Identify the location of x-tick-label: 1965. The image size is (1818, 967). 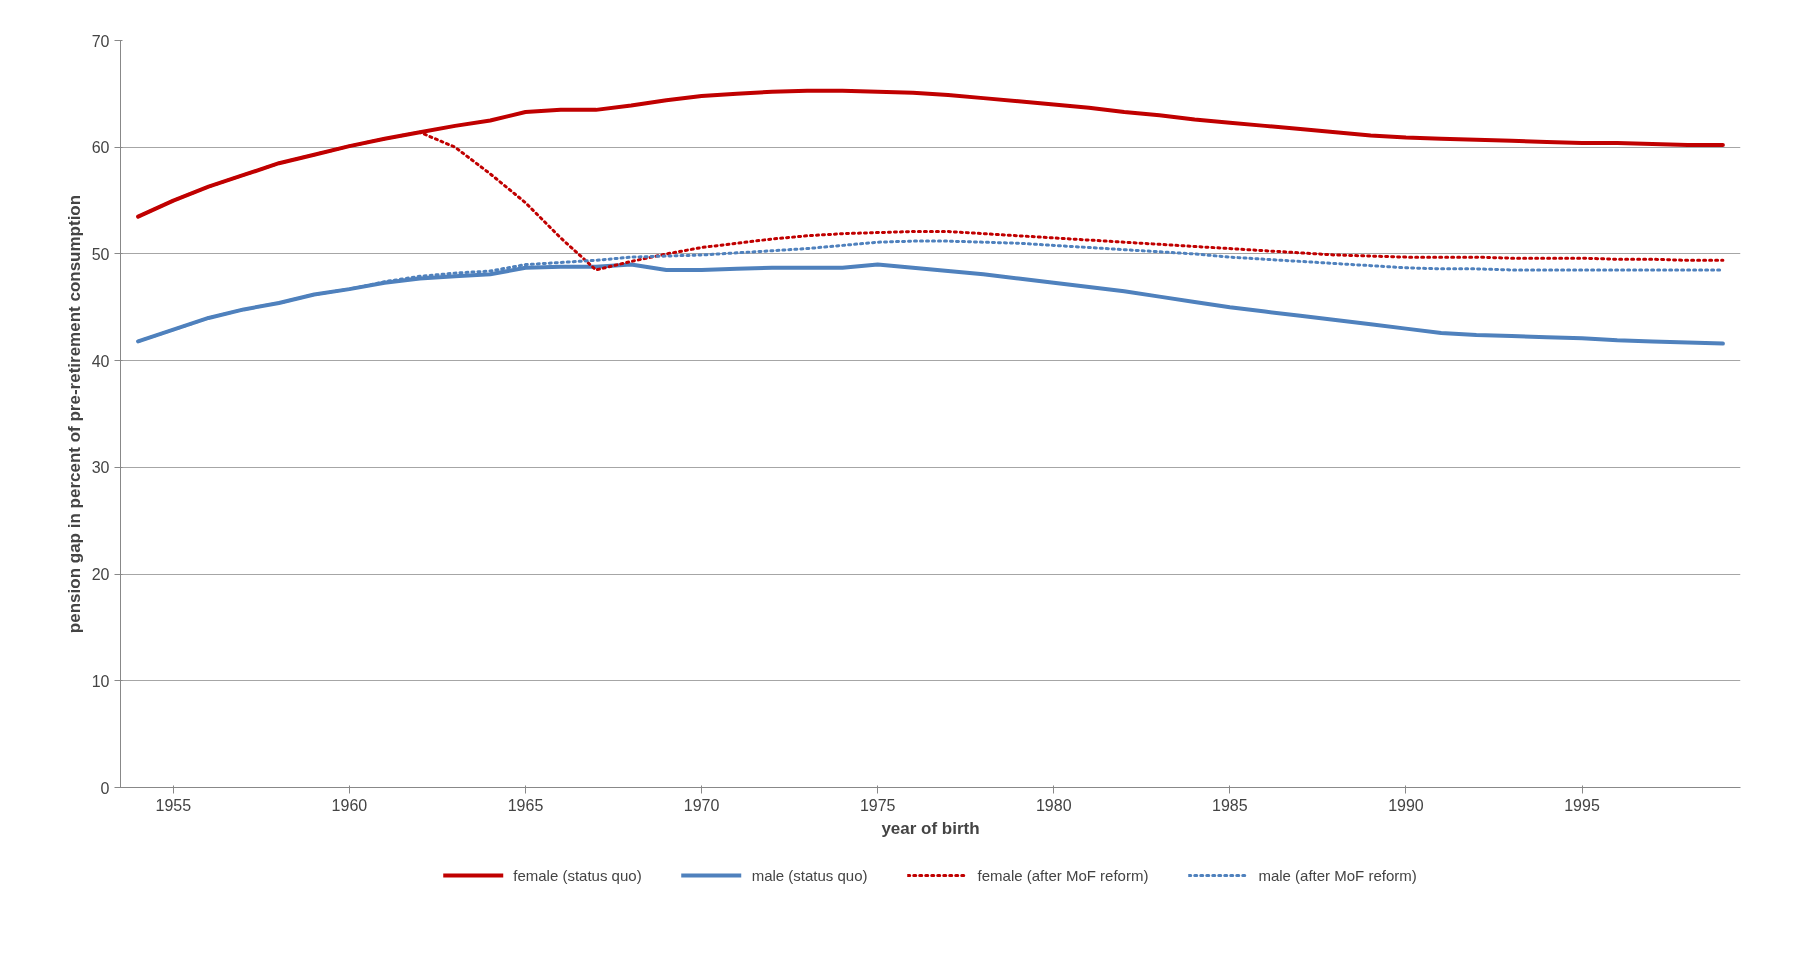
(525, 805).